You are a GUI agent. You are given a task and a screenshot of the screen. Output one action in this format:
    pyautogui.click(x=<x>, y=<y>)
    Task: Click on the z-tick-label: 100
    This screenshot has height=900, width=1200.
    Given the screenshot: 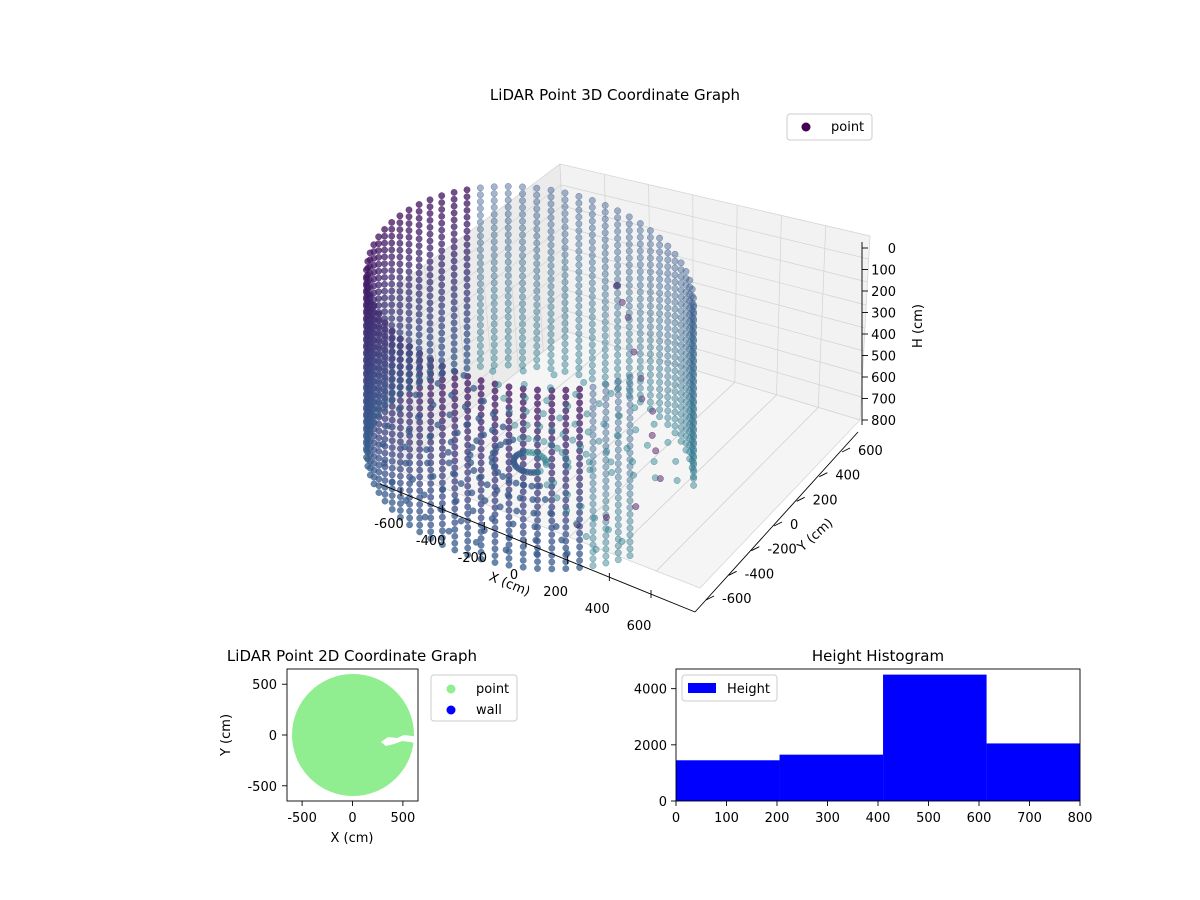 What is the action you would take?
    pyautogui.click(x=883, y=271)
    